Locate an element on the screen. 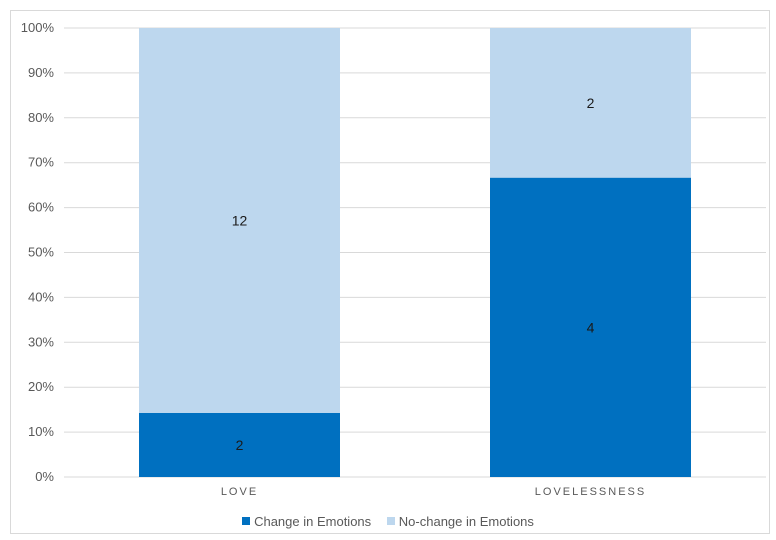 This screenshot has width=776, height=540. legend-label-no-change: No-change in Emotions is located at coordinates (466, 521).